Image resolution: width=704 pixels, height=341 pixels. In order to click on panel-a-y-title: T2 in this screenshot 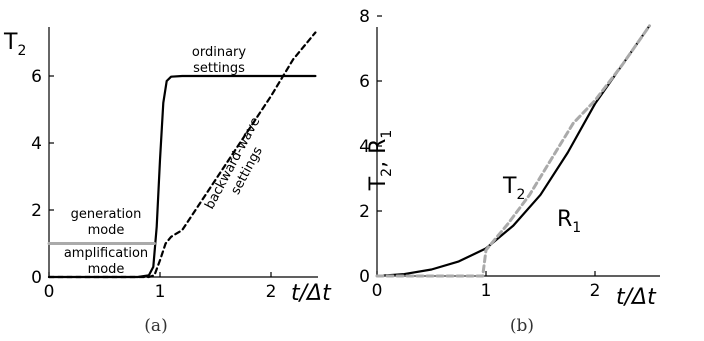, I will do `click(14, 44)`.